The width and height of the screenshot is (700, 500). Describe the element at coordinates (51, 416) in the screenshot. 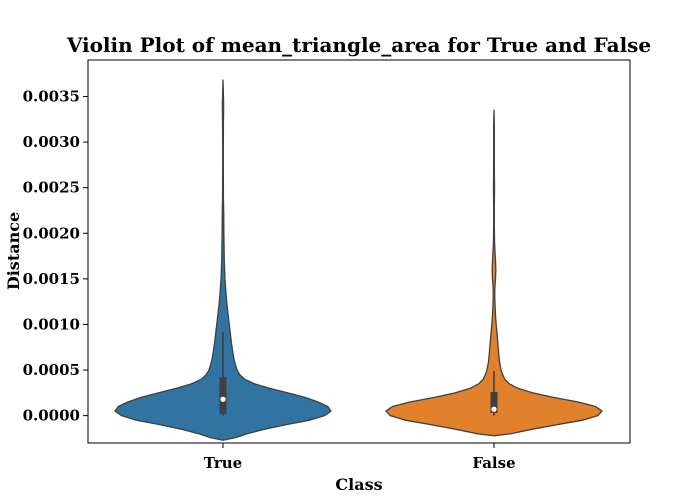

I see `y-tick-label: 0.0000` at that location.